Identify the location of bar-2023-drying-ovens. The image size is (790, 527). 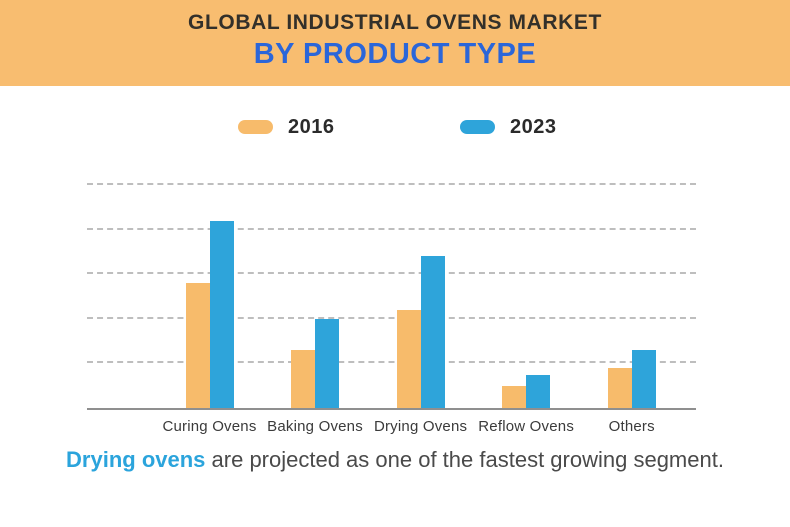
(432, 332).